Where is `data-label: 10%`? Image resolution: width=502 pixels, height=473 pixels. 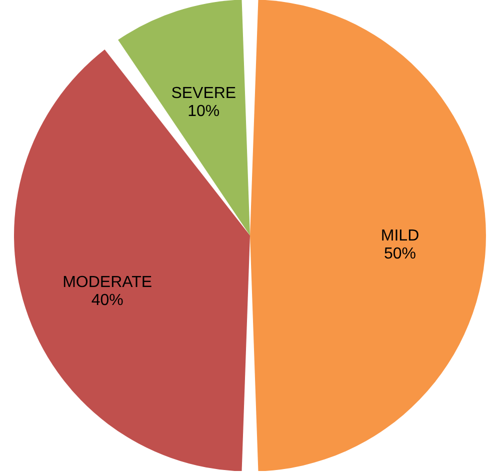
data-label: 10% is located at coordinates (204, 111).